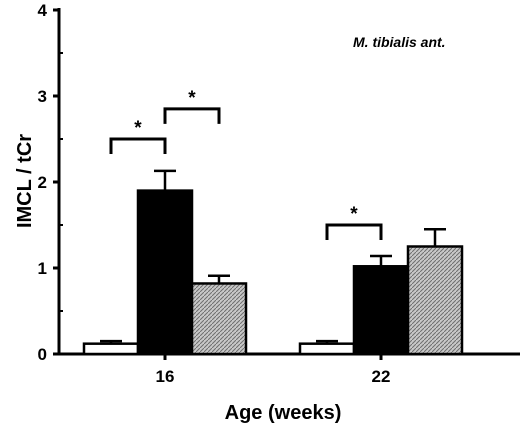  I want to click on x-tick-label: 22, so click(381, 376).